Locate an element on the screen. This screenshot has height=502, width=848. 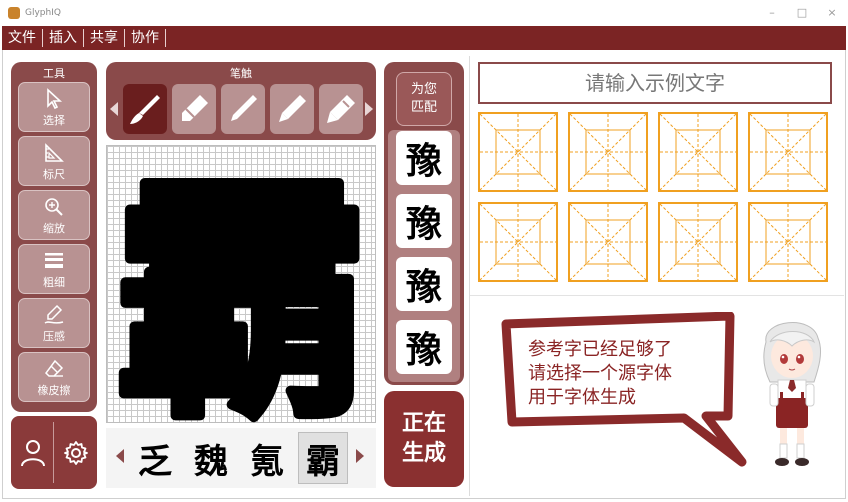
calligraphy-brush-icon is located at coordinates (145, 109).